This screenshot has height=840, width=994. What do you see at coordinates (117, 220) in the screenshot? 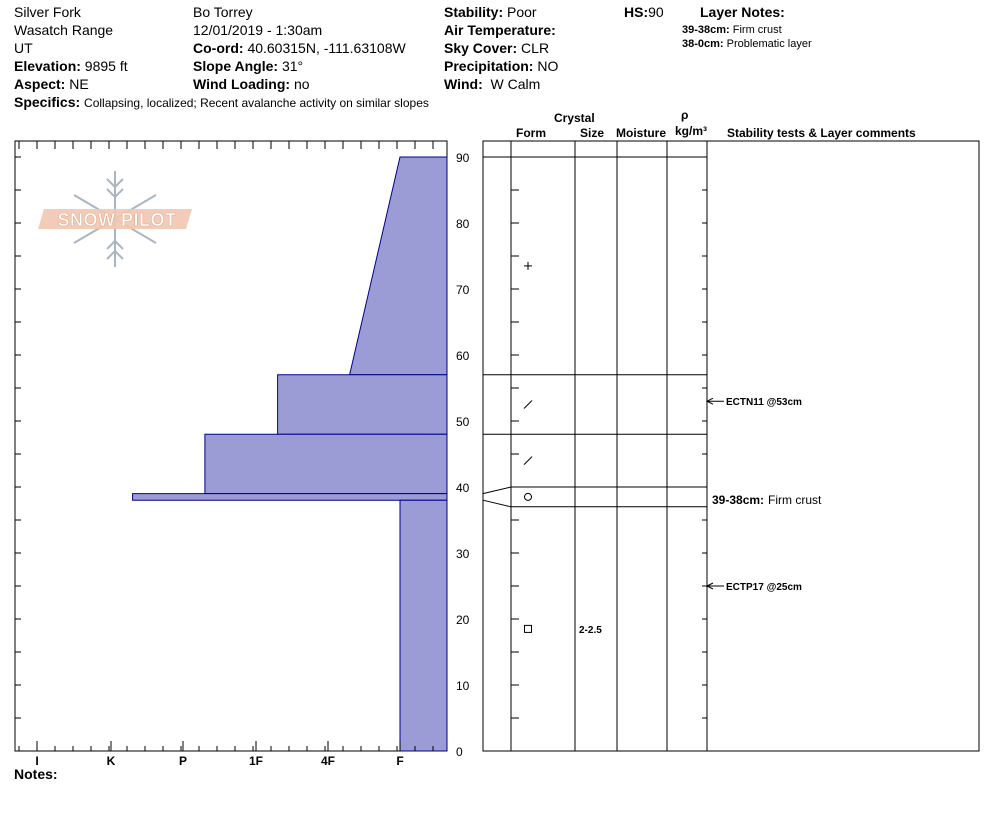
I see `logo-text: SNOW PILOT` at bounding box center [117, 220].